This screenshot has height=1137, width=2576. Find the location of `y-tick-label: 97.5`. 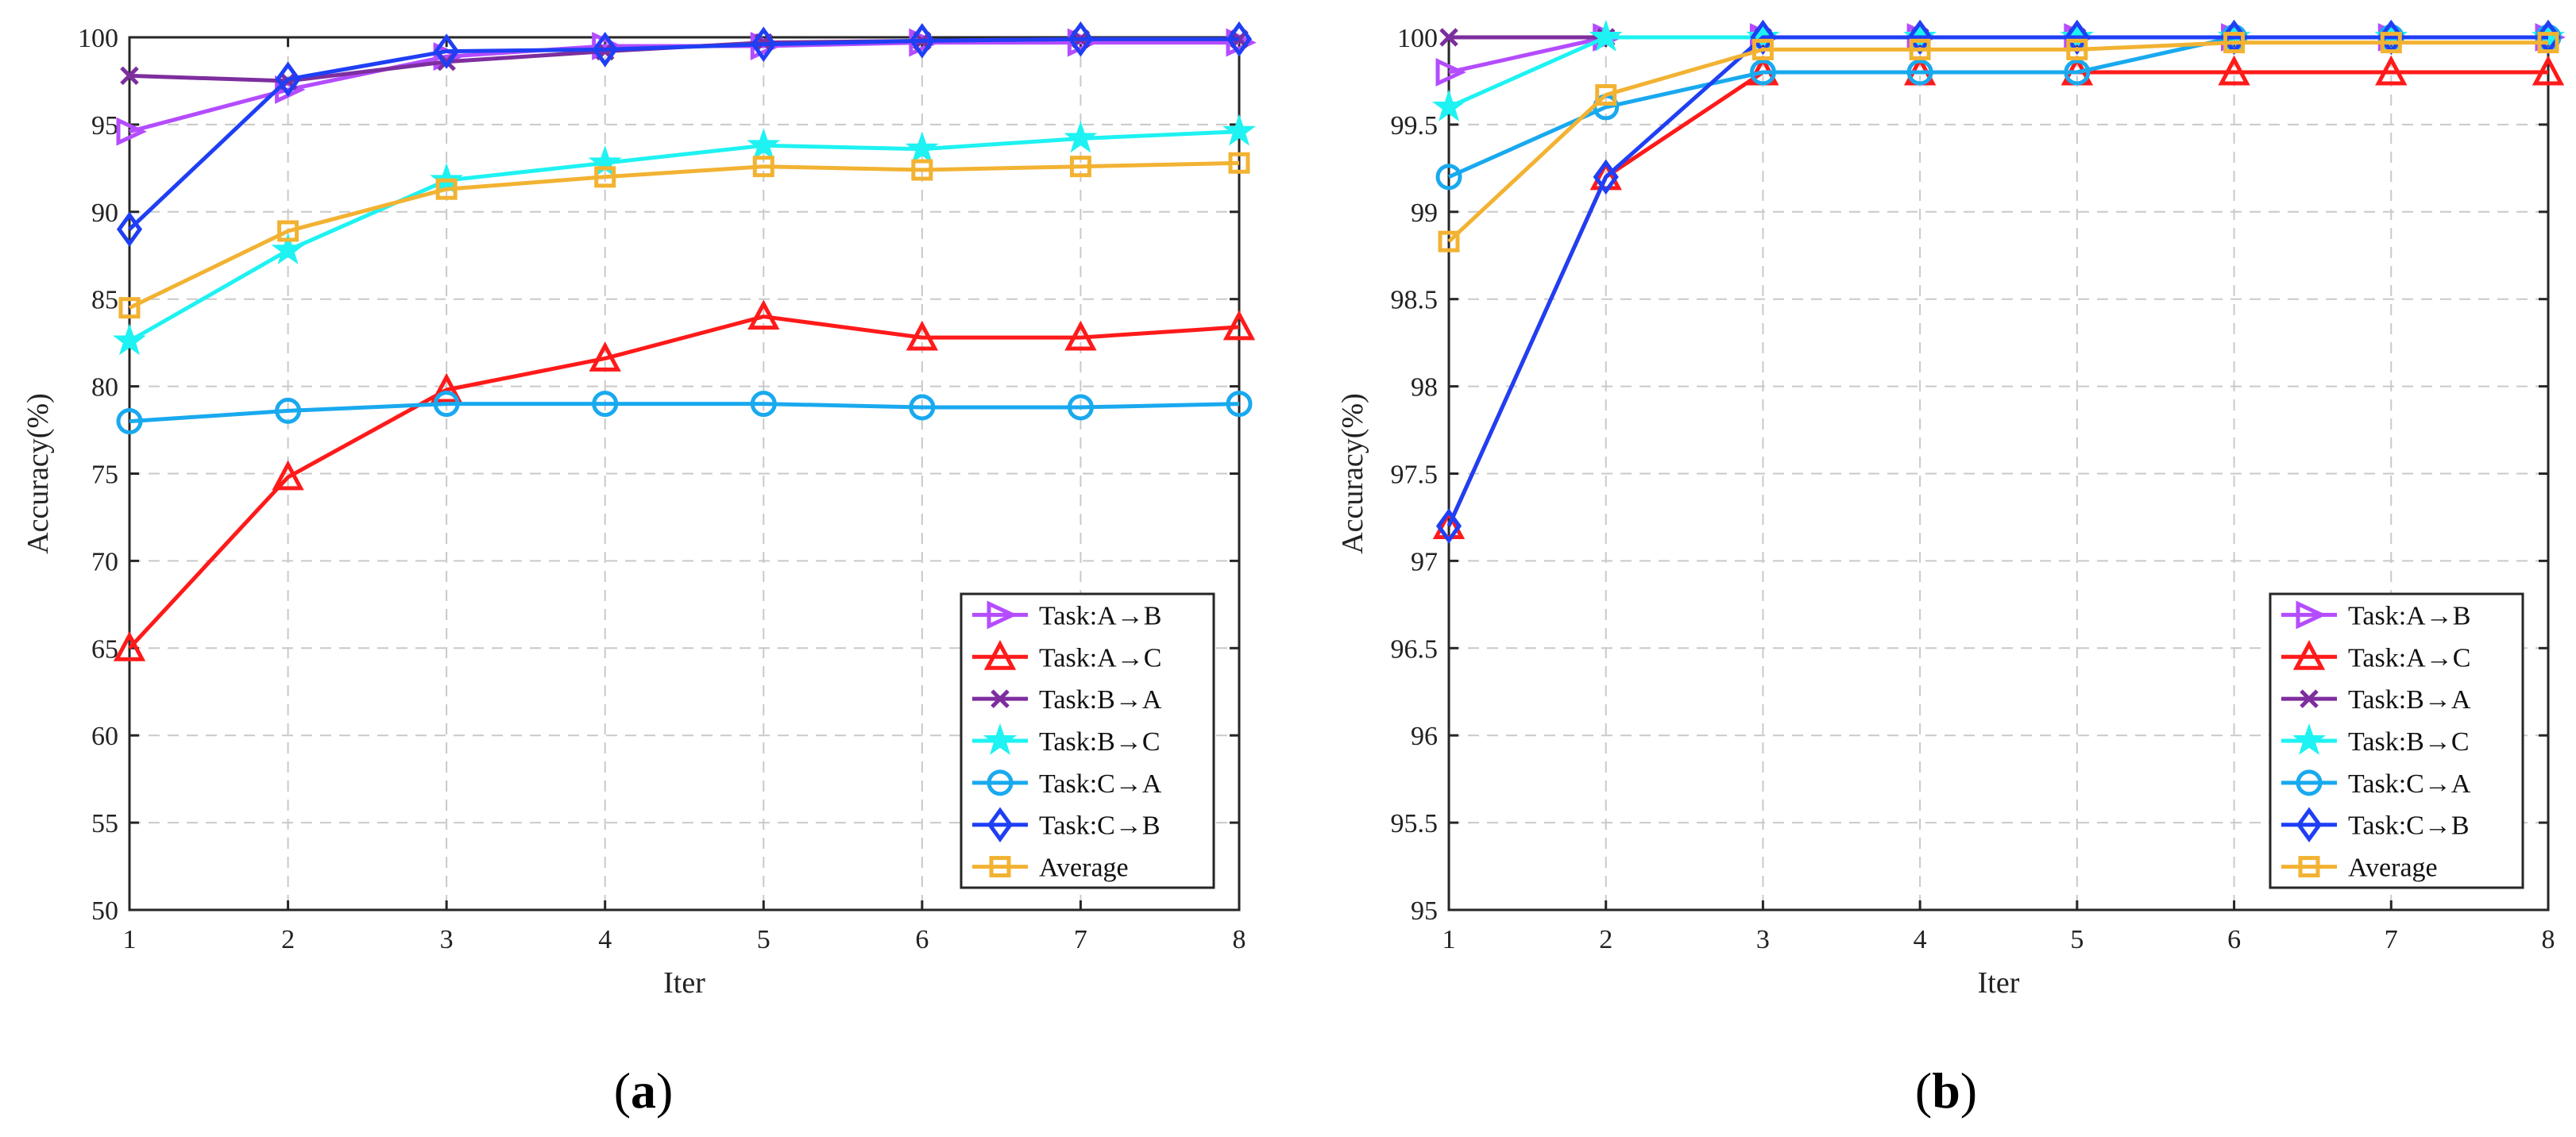

y-tick-label: 97.5 is located at coordinates (1415, 475).